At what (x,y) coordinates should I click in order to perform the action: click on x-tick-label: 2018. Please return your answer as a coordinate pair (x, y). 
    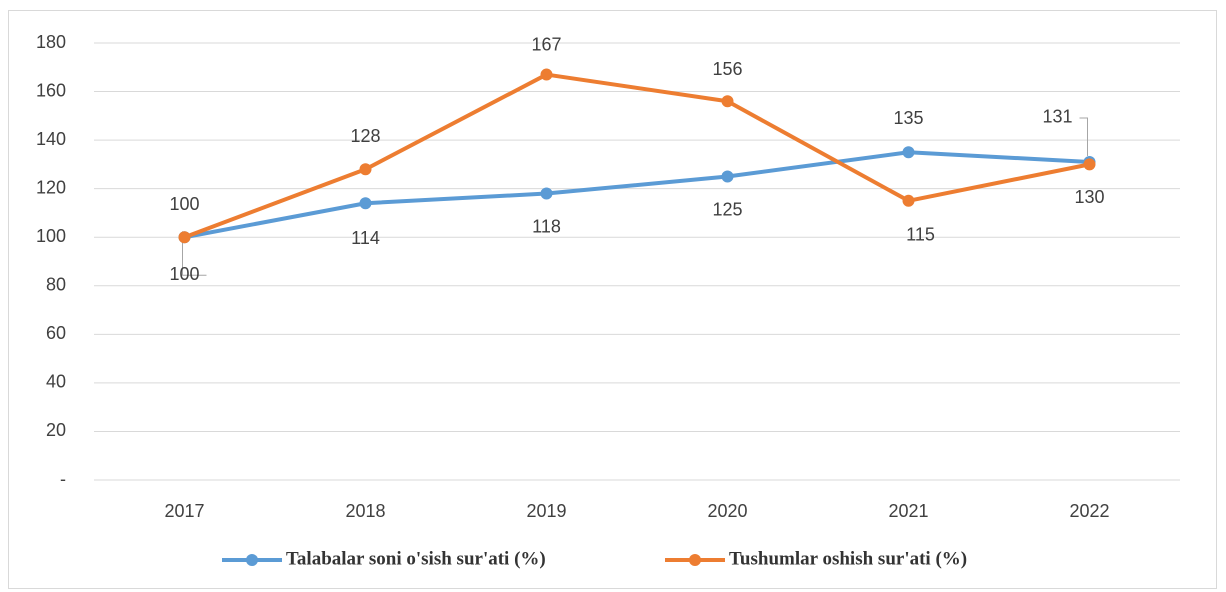
    Looking at the image, I should click on (365, 511).